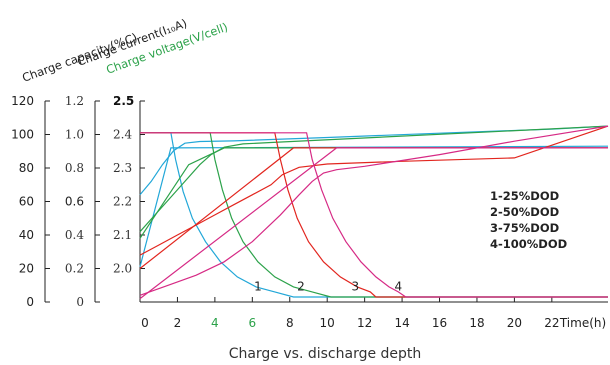 The width and height of the screenshot is (610, 365). What do you see at coordinates (439, 323) in the screenshot?
I see `x-tick-label: 16` at bounding box center [439, 323].